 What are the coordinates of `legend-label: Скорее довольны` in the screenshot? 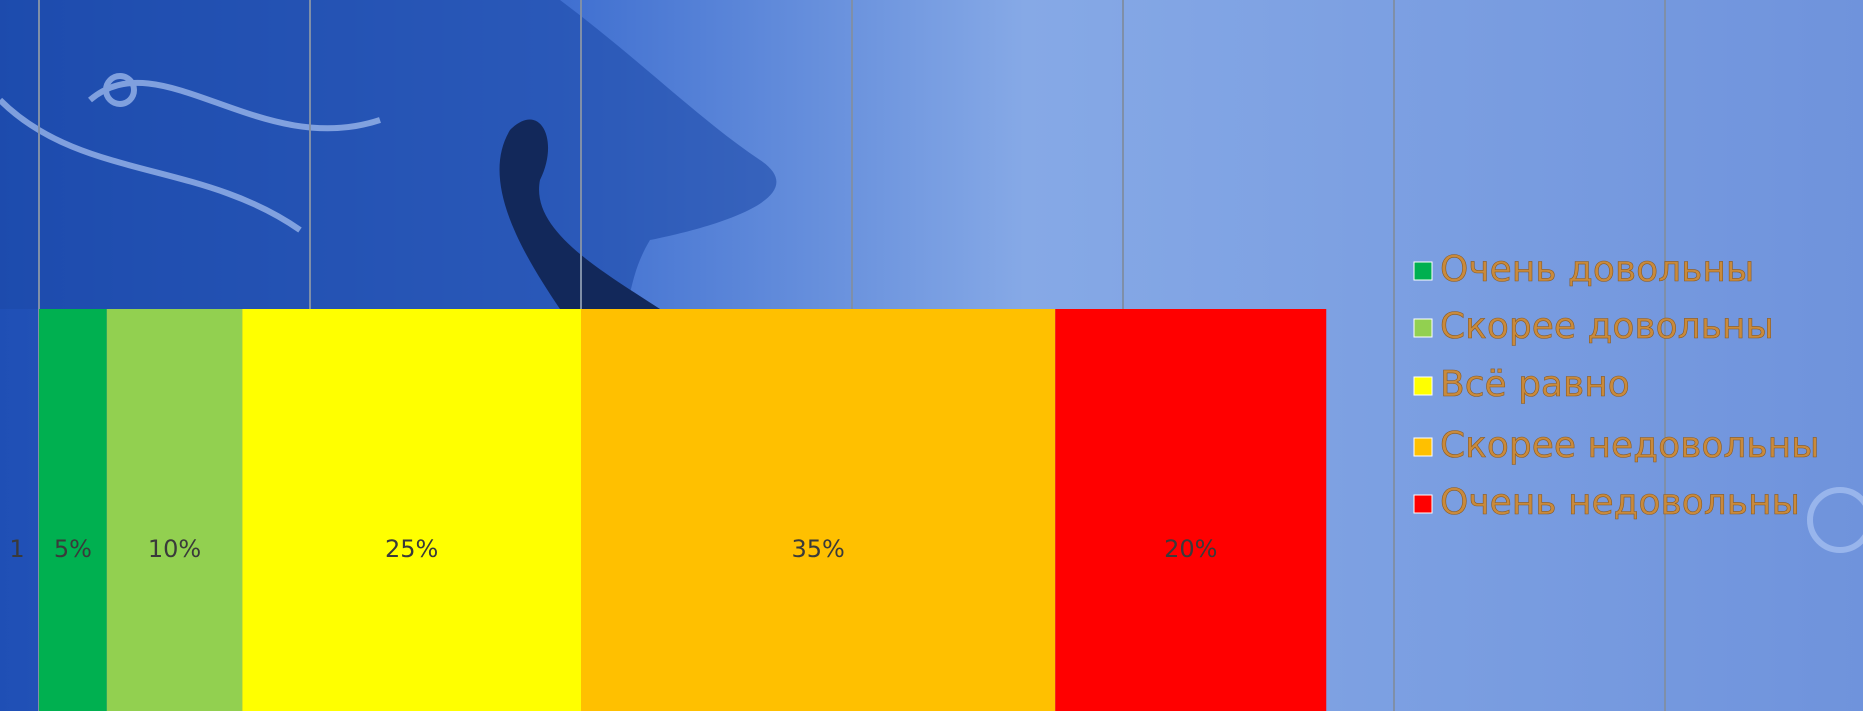 It's located at (1607, 326).